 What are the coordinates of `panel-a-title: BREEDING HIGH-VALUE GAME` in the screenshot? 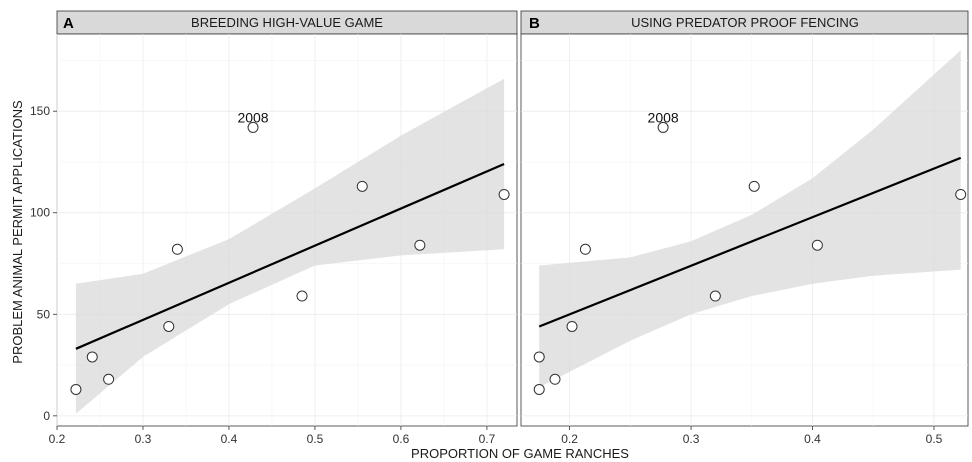 It's located at (287, 22).